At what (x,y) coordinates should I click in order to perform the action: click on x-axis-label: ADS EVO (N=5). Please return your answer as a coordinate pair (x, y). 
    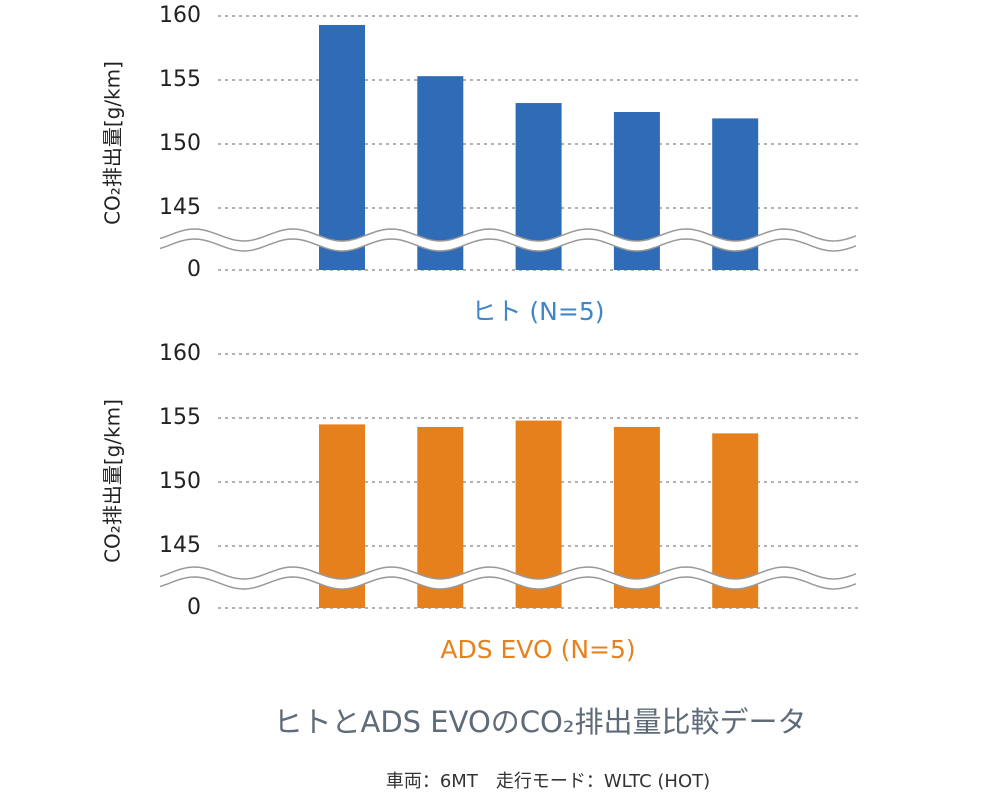
    Looking at the image, I should click on (537, 649).